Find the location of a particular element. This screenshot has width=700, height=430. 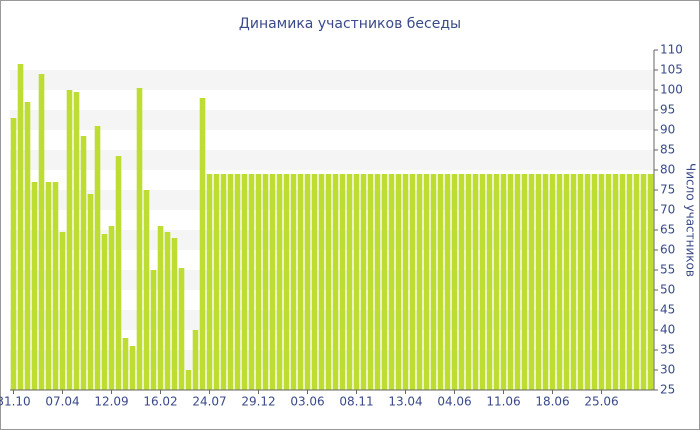

x-tick-label: 03.06 is located at coordinates (307, 402).